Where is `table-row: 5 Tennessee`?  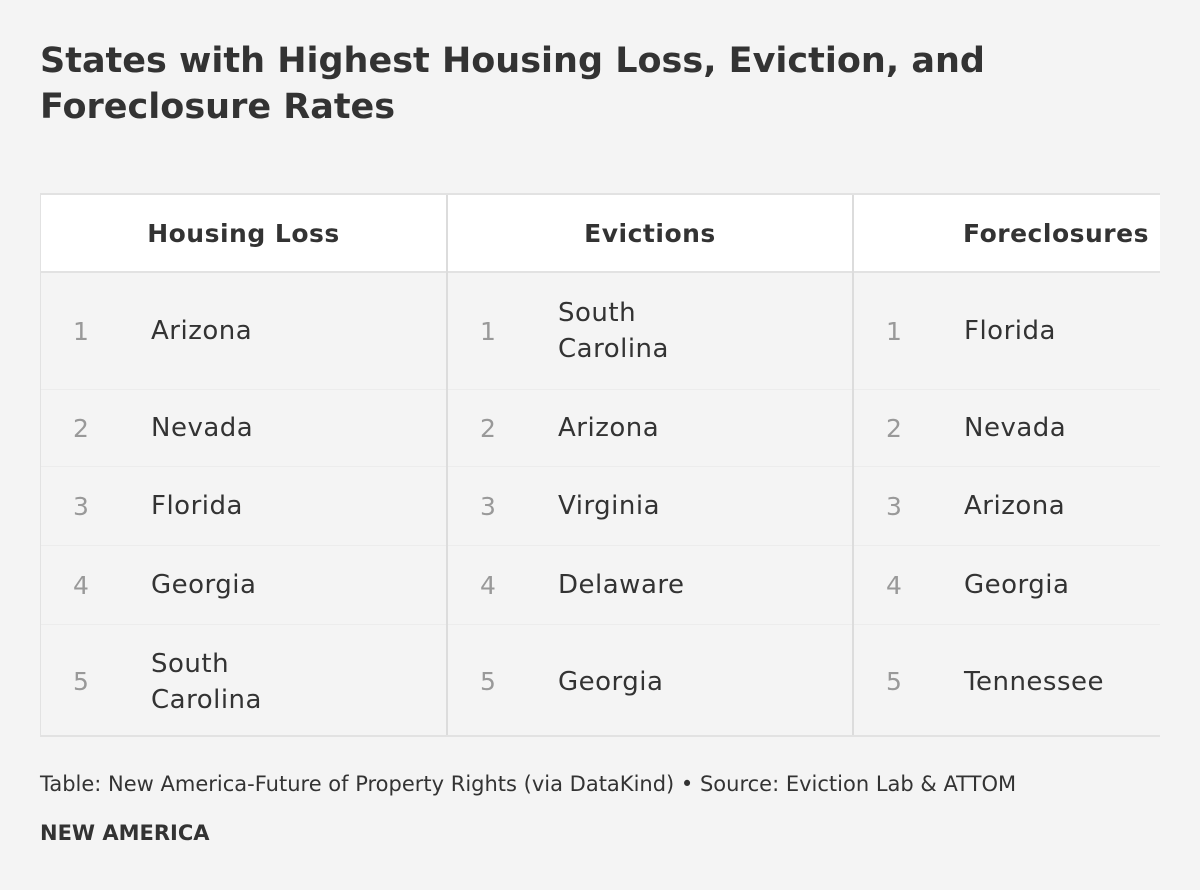 table-row: 5 Tennessee is located at coordinates (1007, 680).